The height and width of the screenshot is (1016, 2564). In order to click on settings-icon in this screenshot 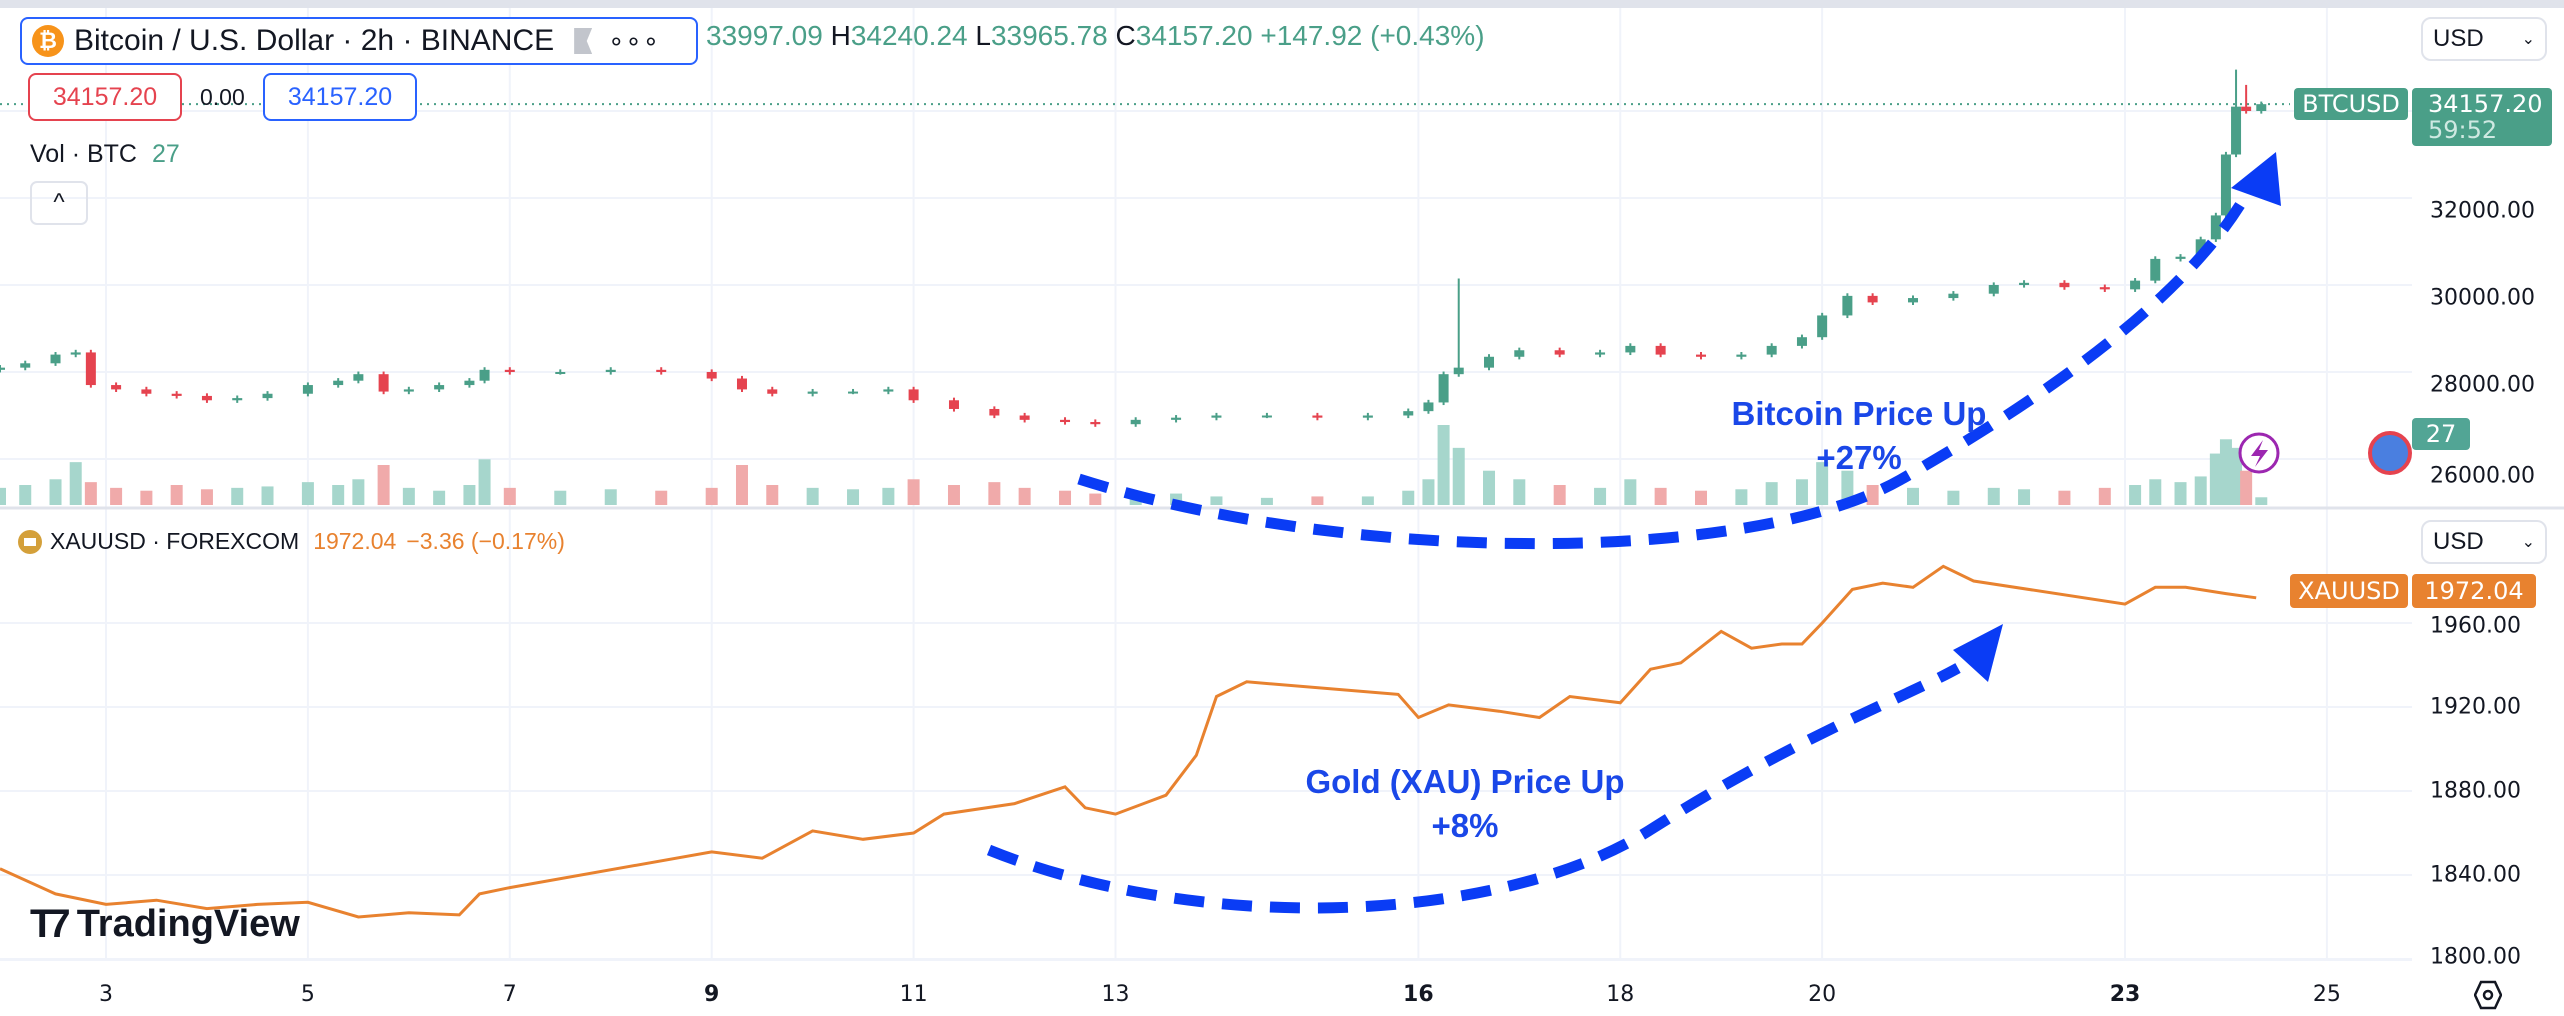, I will do `click(2488, 997)`.